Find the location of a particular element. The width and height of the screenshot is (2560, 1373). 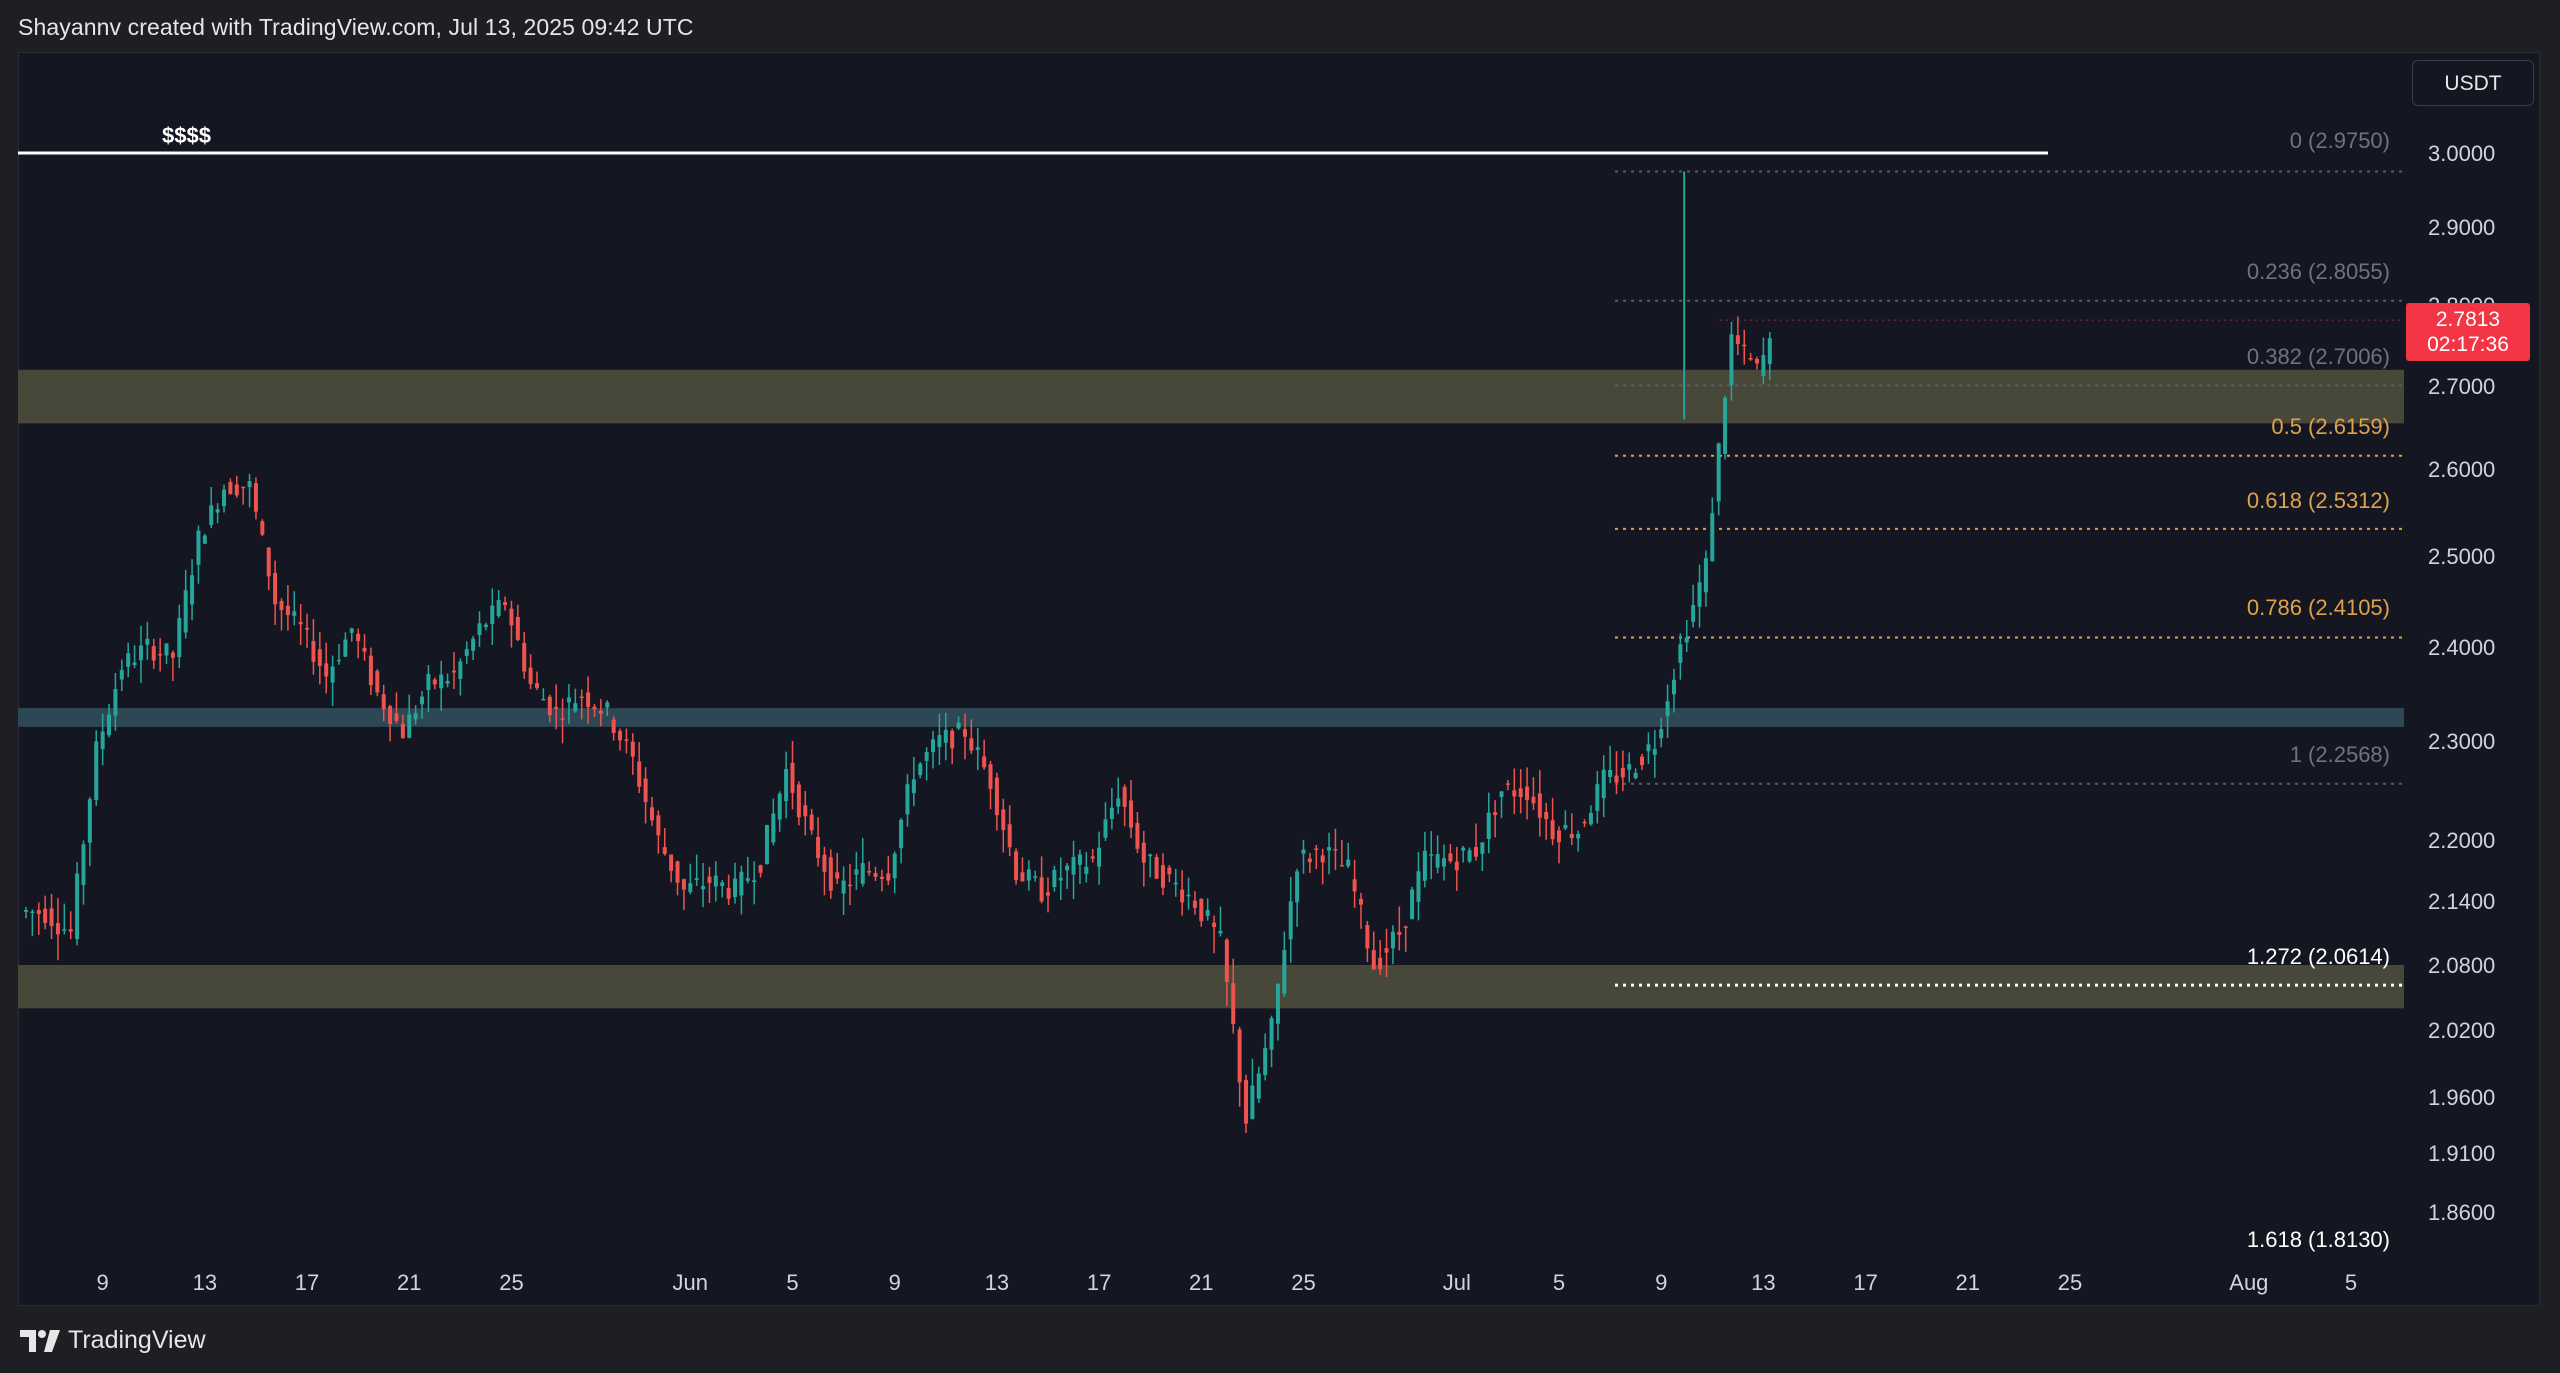

y-axis-tick-label: 1.8600 is located at coordinates (2461, 1212).